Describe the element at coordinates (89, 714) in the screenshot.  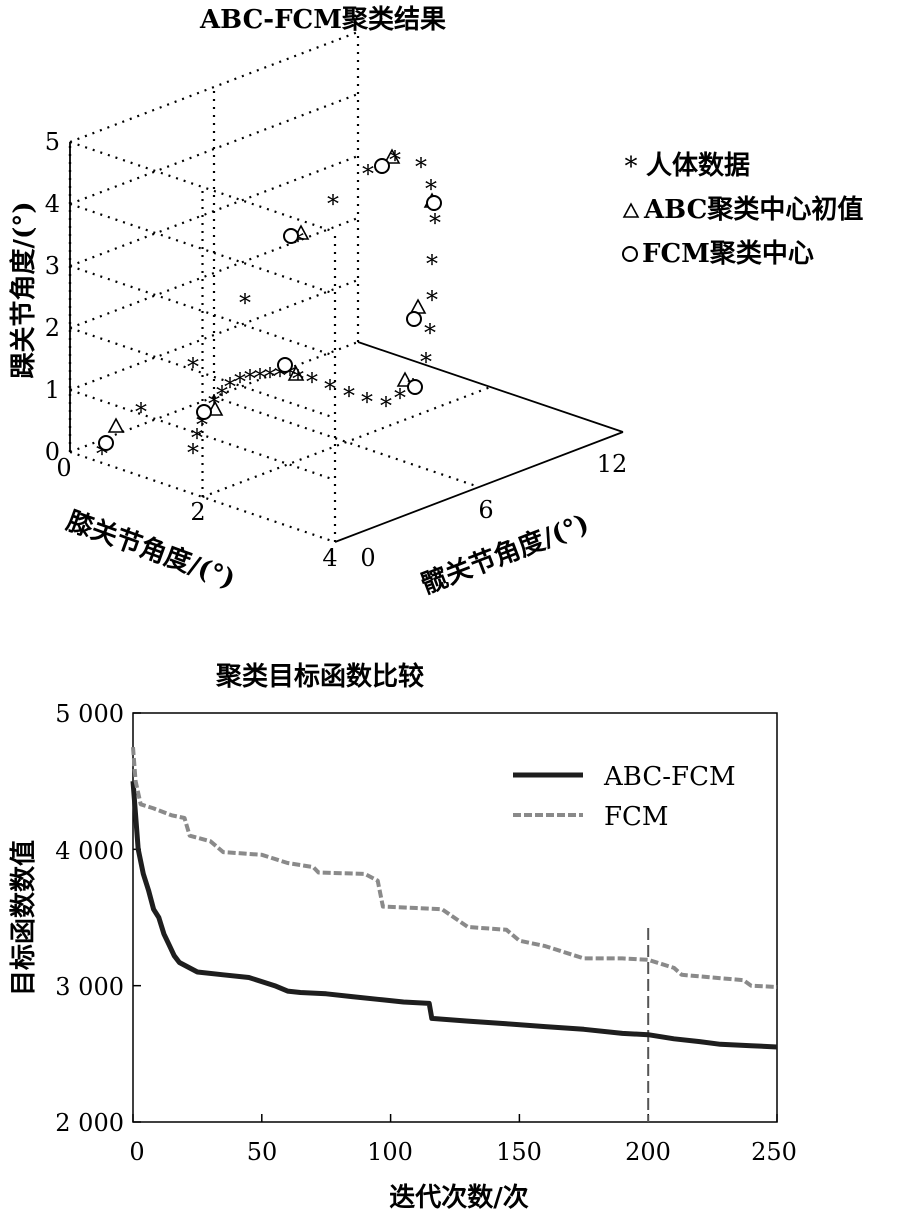
I see `y-tick-label: 5 000` at that location.